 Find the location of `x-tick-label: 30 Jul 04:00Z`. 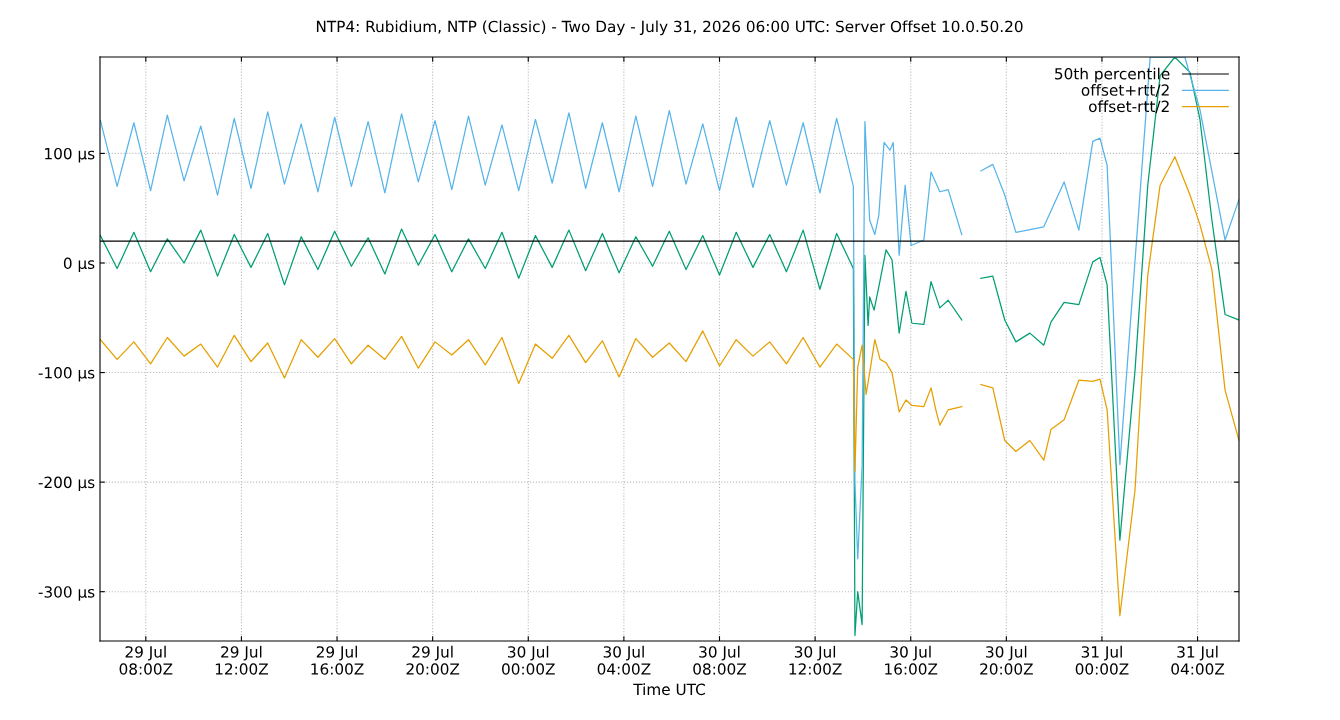

x-tick-label: 30 Jul 04:00Z is located at coordinates (624, 660).